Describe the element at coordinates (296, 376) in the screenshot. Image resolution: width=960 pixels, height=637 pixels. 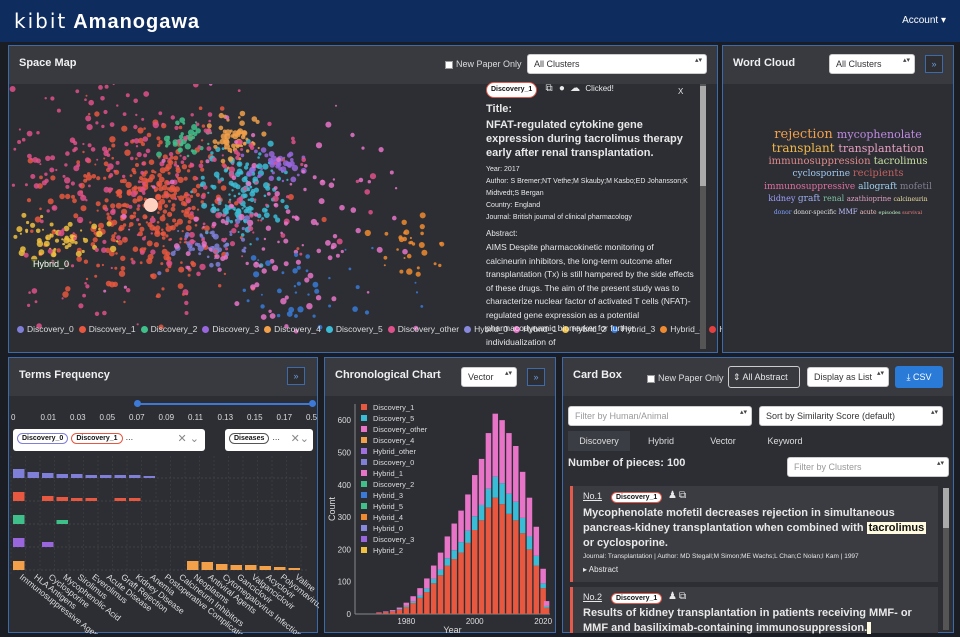
I see `terms-expand-button: »` at that location.